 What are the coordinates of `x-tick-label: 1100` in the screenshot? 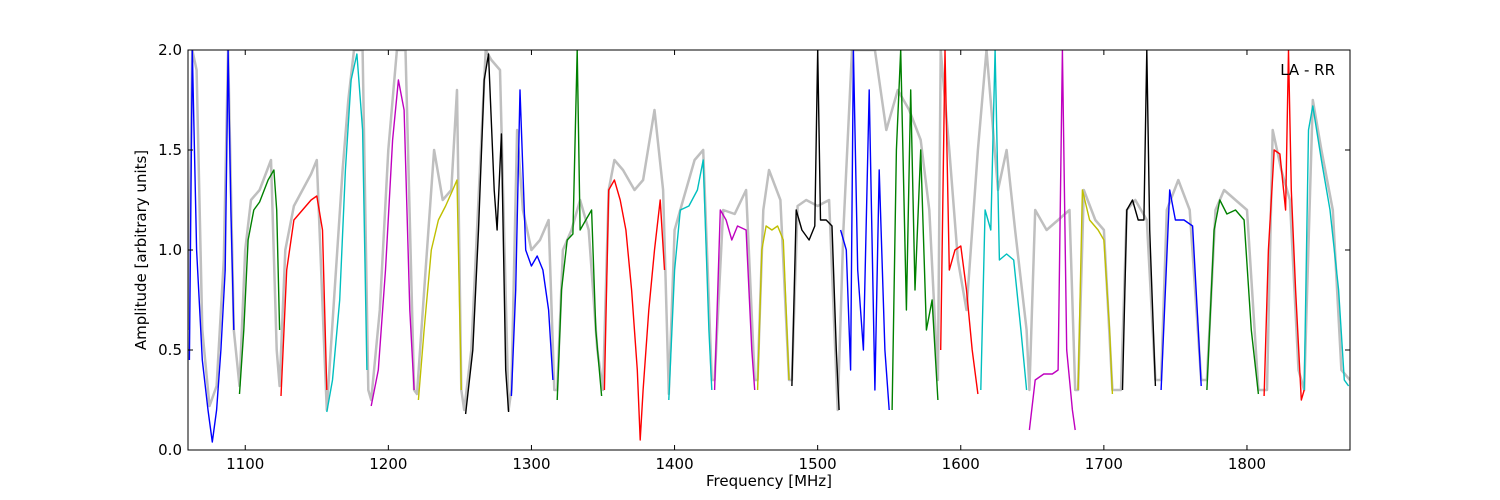 It's located at (245, 464).